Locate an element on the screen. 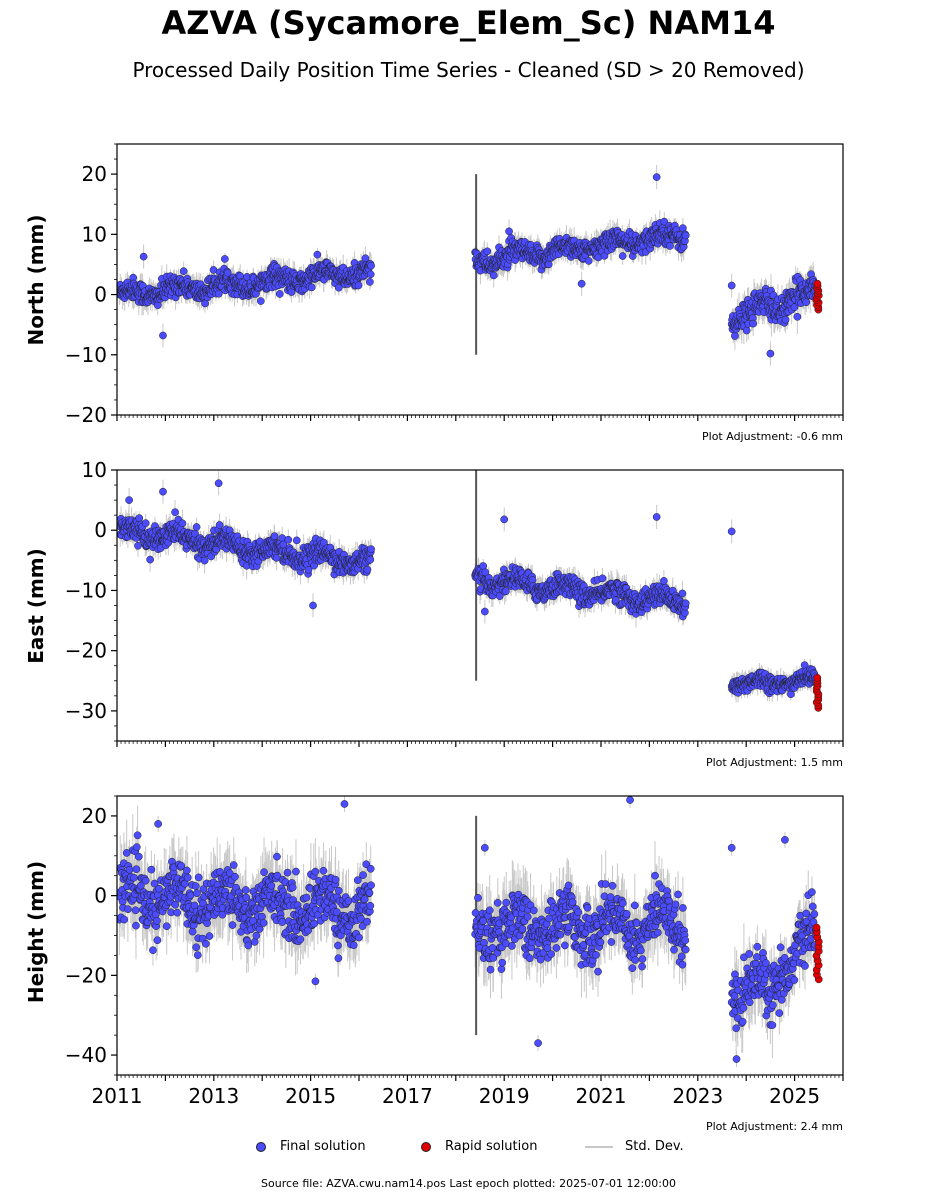 This screenshot has height=1200, width=937. plot-adjustment-note: Plot Adjustment: -0.6 mm is located at coordinates (772, 436).